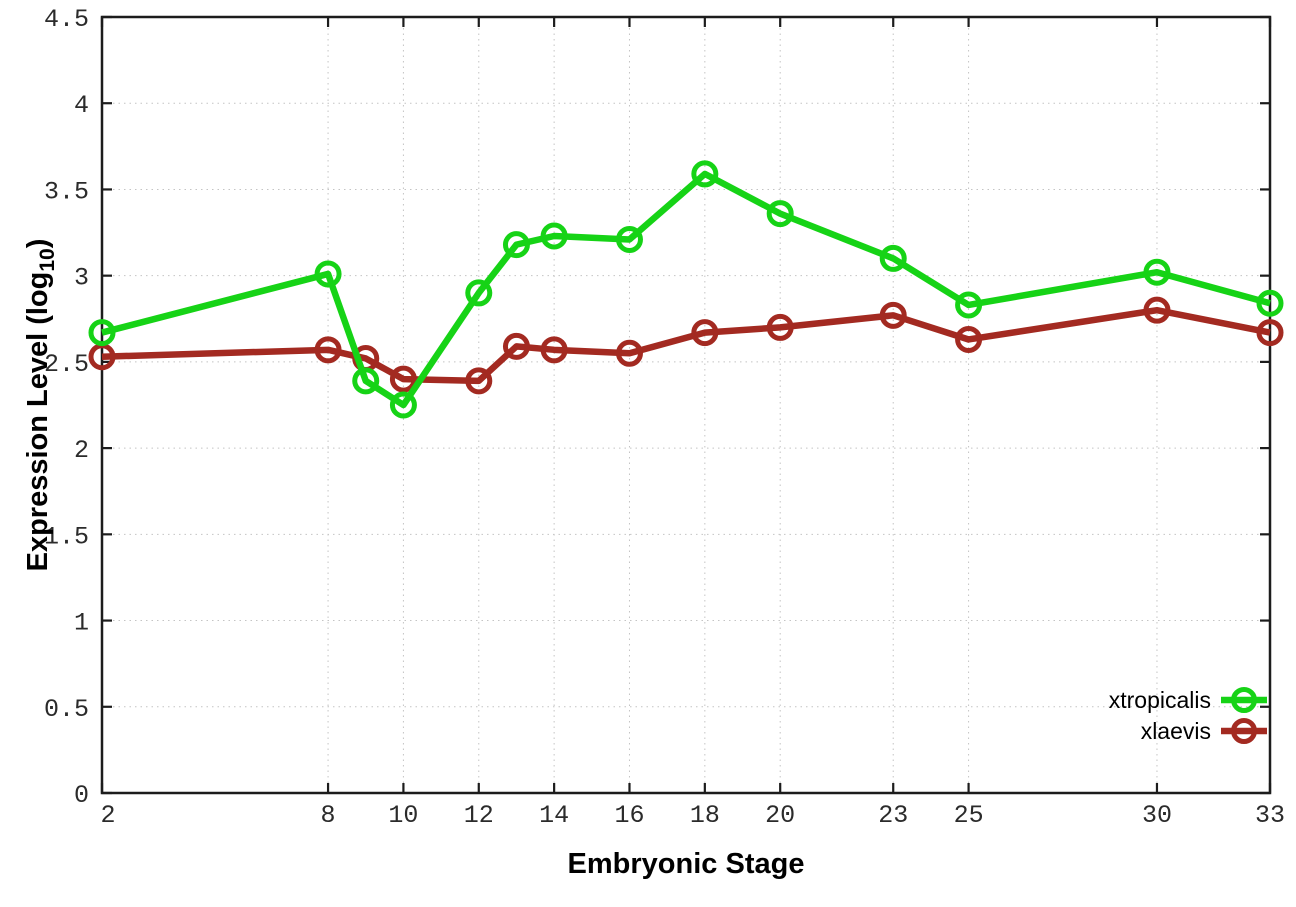 This screenshot has width=1296, height=907. What do you see at coordinates (66, 19) in the screenshot?
I see `y-tick-label: 4.5` at bounding box center [66, 19].